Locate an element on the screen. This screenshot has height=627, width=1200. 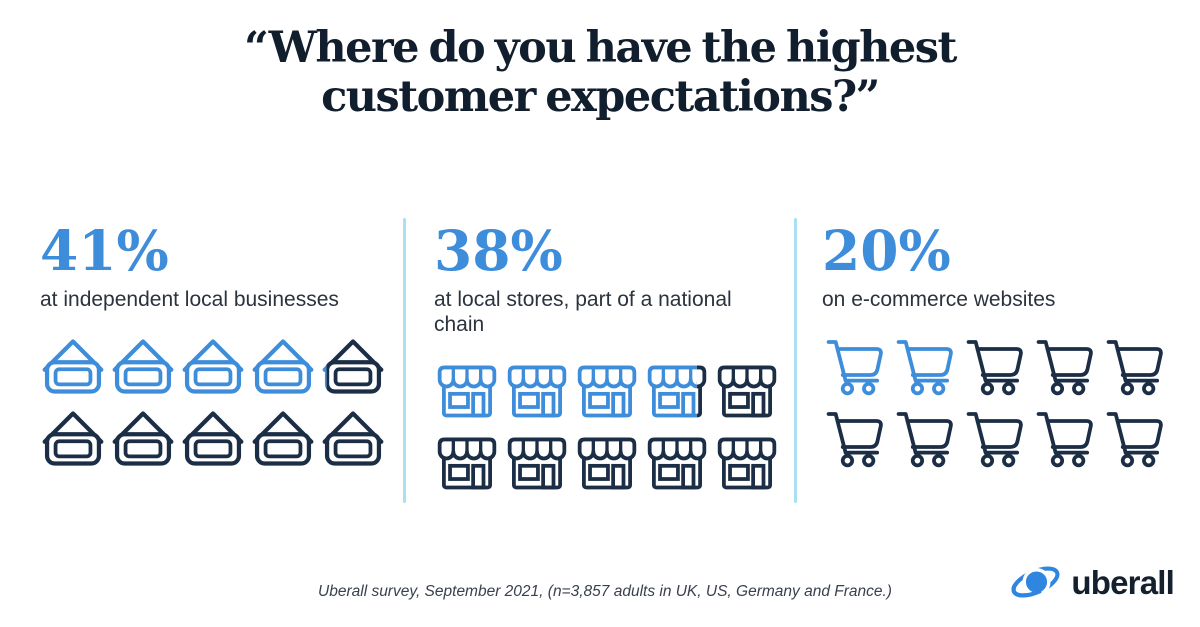
title-line-1: “Where do you have the highest is located at coordinates (600, 48).